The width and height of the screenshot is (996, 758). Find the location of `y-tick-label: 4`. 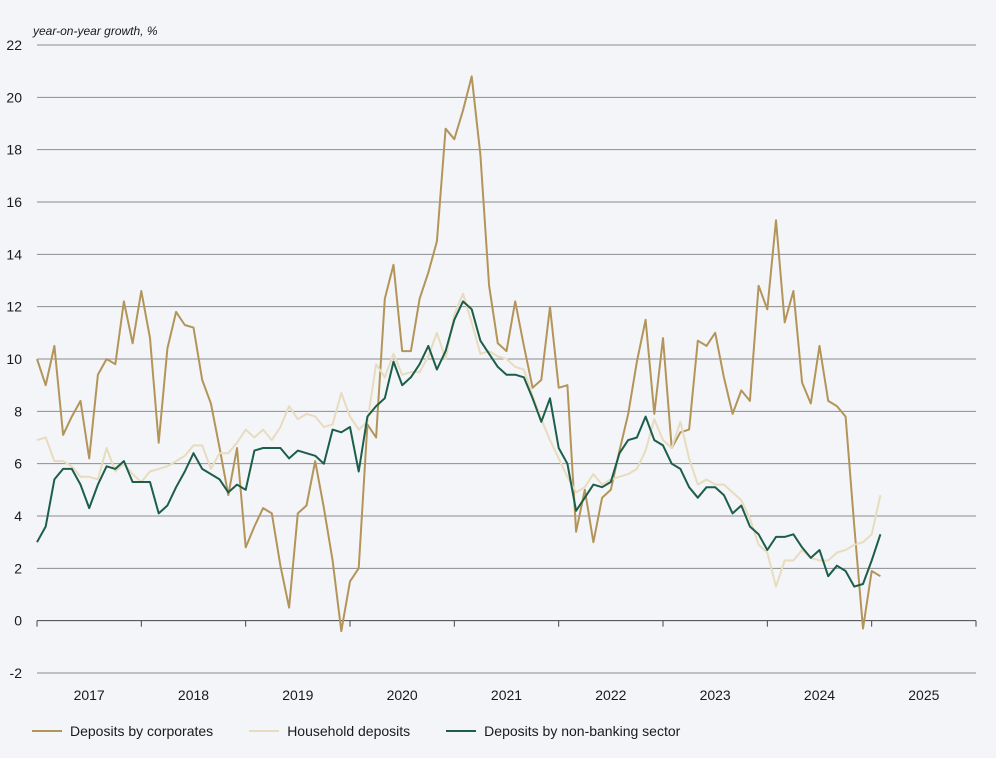

y-tick-label: 4 is located at coordinates (18, 516).